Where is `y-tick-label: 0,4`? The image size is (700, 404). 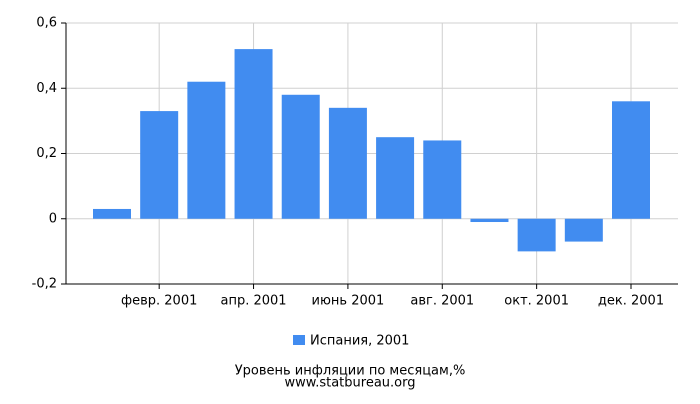 y-tick-label: 0,4 is located at coordinates (46, 88).